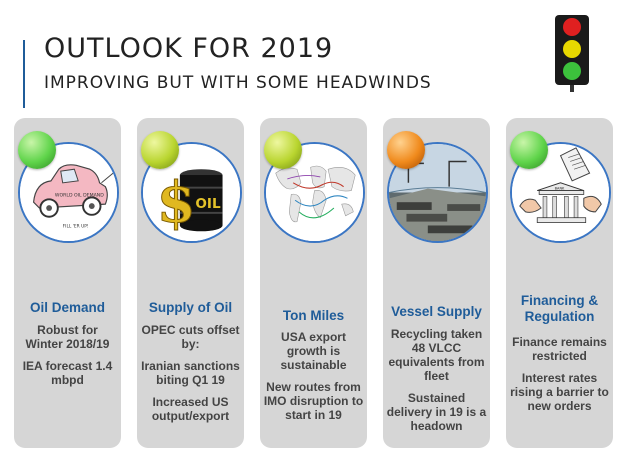 Image resolution: width=640 pixels, height=454 pixels. Describe the element at coordinates (176, 203) in the screenshot. I see `illustration-text: $` at that location.